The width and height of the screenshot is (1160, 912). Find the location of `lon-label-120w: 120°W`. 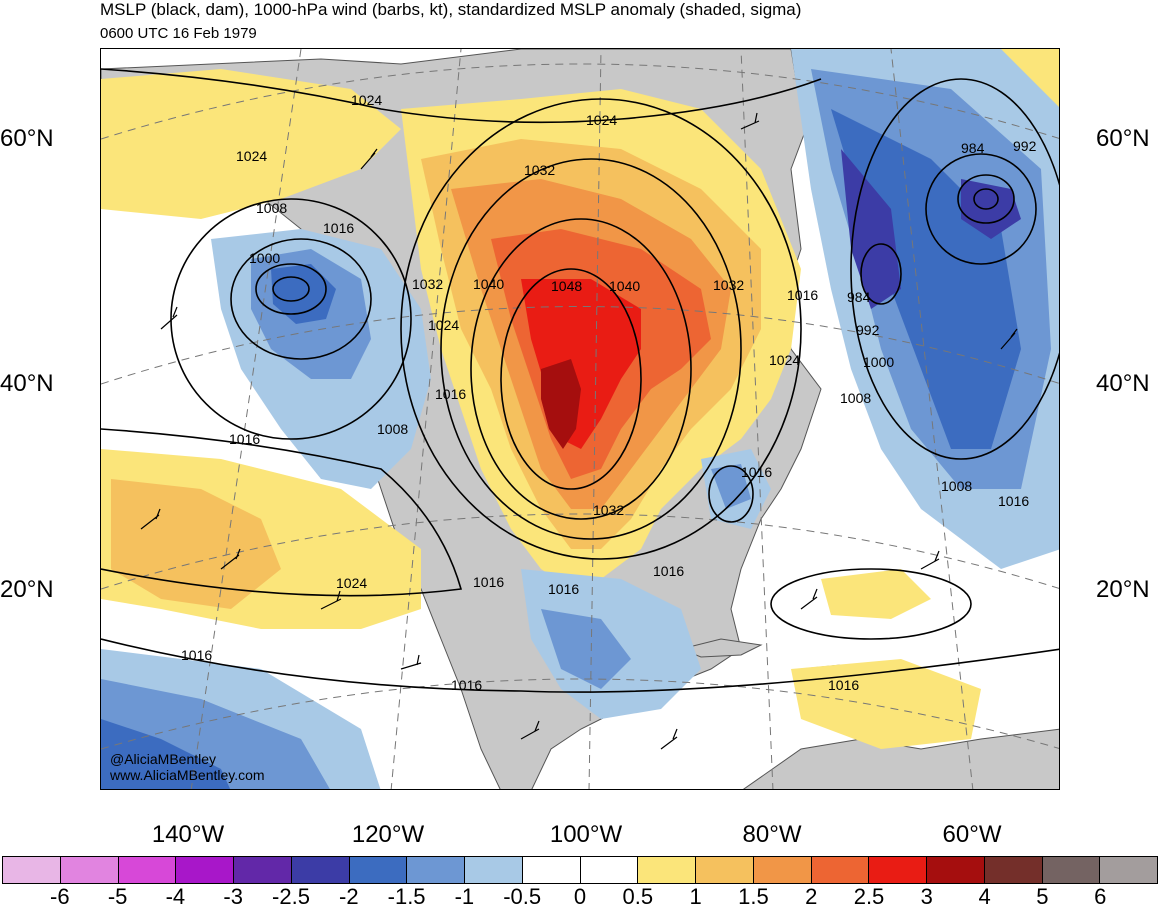

lon-label-120w: 120°W is located at coordinates (388, 834).